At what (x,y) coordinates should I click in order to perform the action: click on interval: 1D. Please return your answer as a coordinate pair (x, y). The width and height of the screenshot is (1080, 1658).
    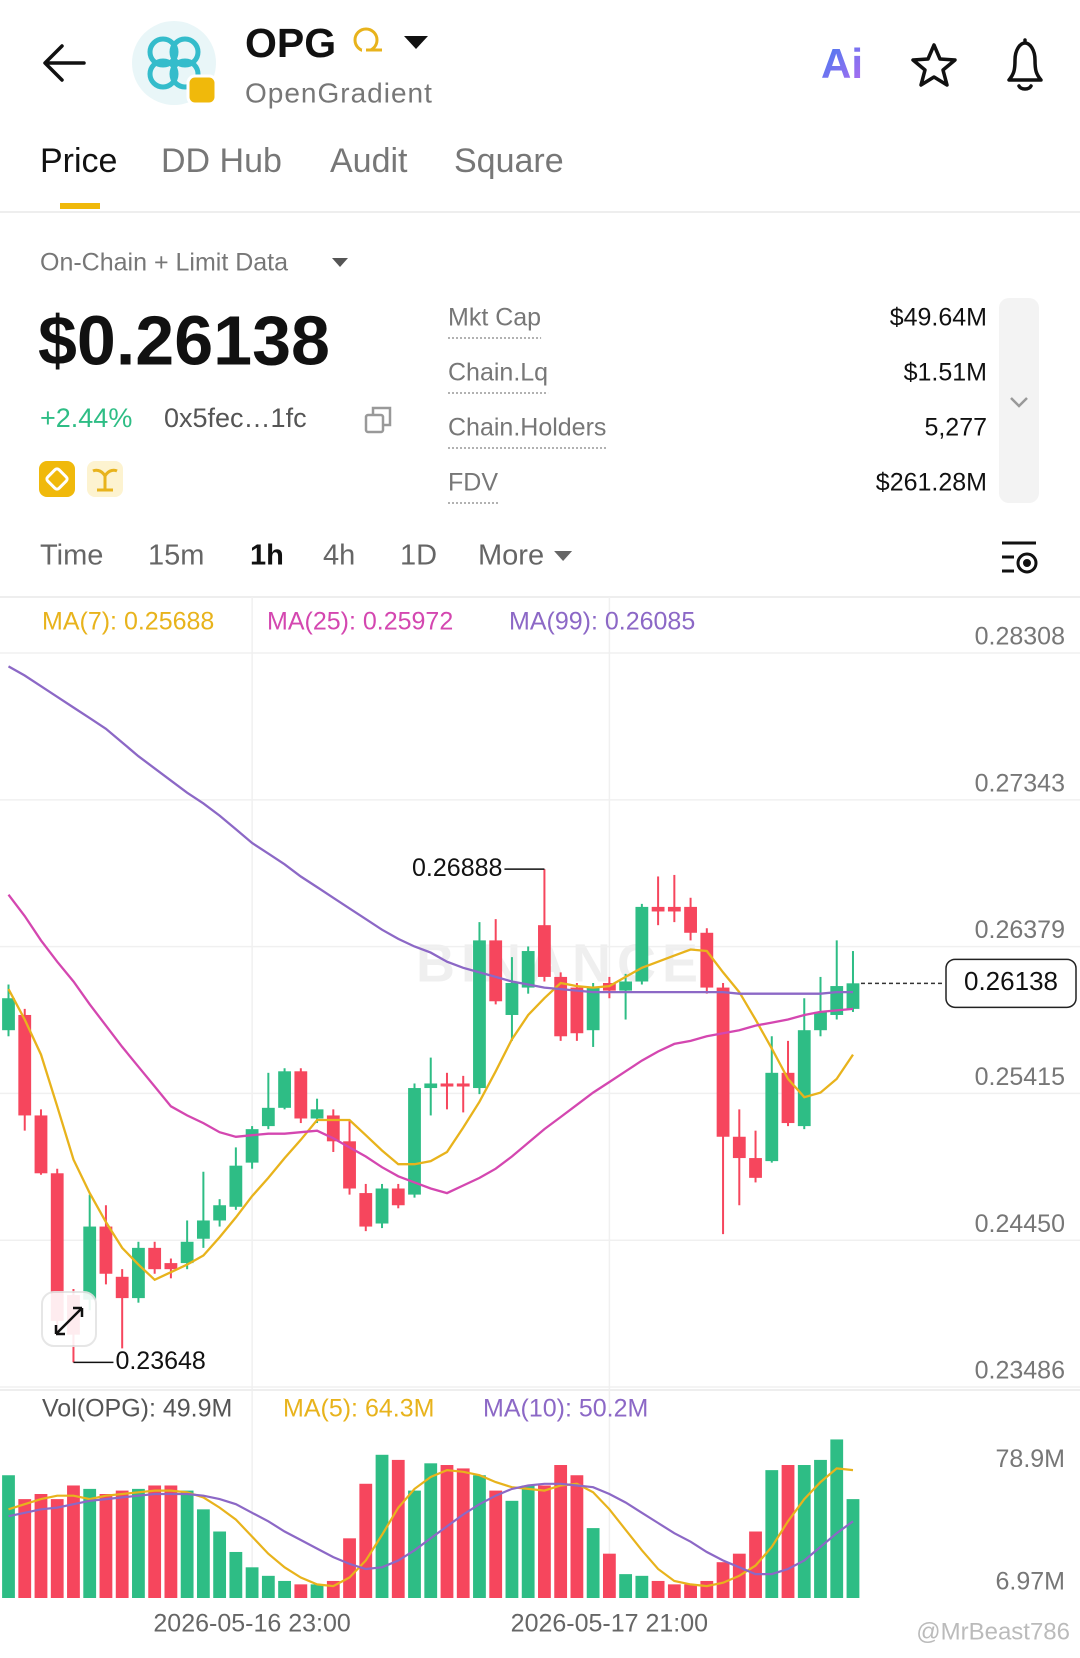
    Looking at the image, I should click on (418, 556).